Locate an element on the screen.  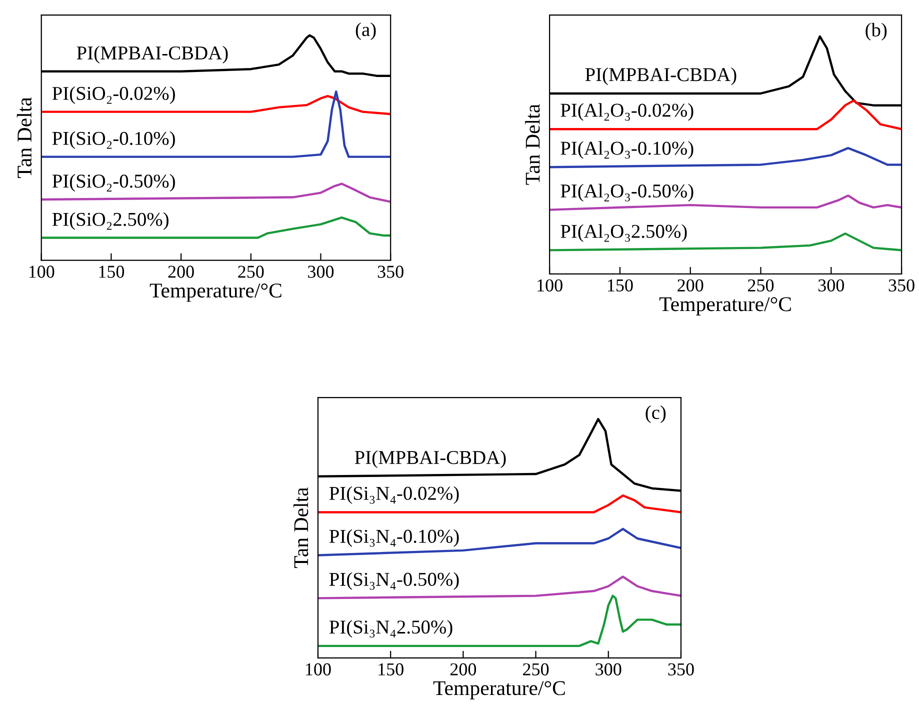
series-label: PI(Al₂O₃-0.10%) is located at coordinates (627, 150).